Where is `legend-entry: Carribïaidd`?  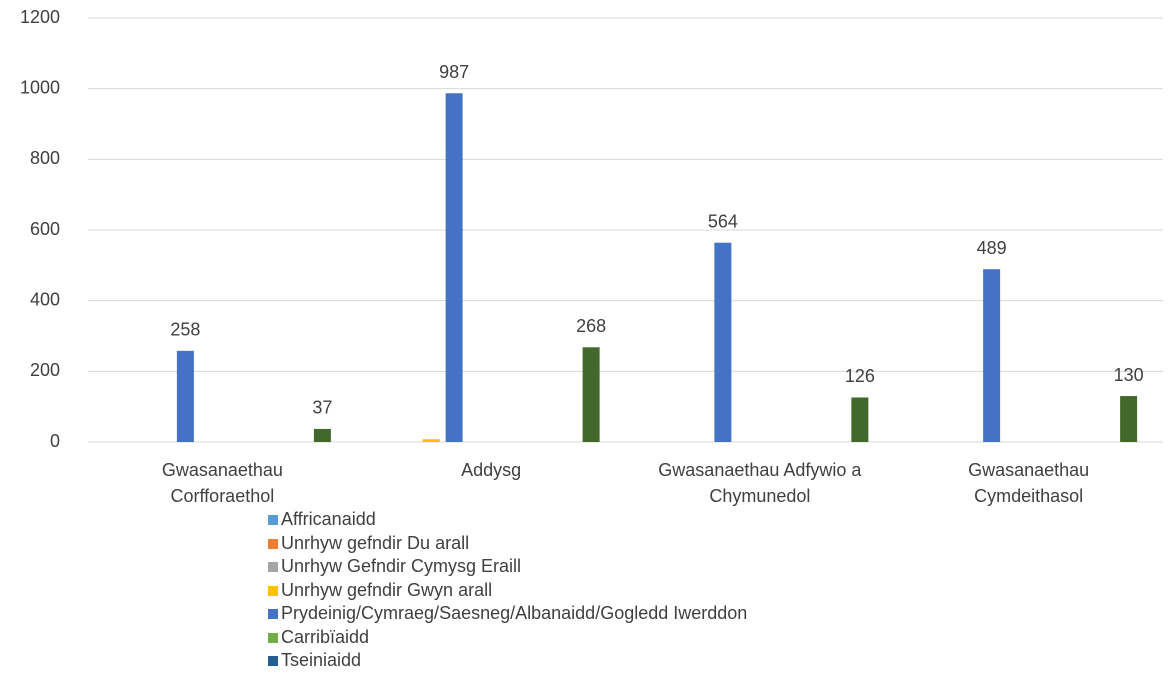 legend-entry: Carribïaidd is located at coordinates (318, 638).